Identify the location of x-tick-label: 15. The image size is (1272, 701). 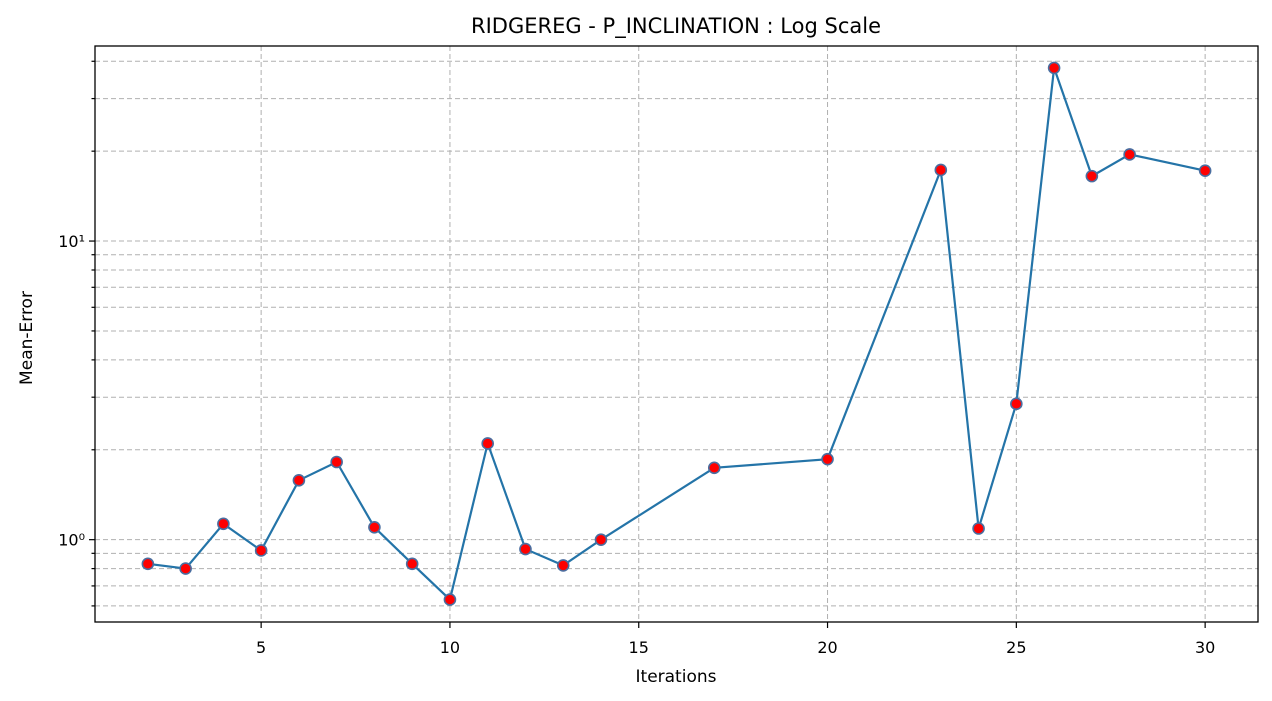
(639, 647).